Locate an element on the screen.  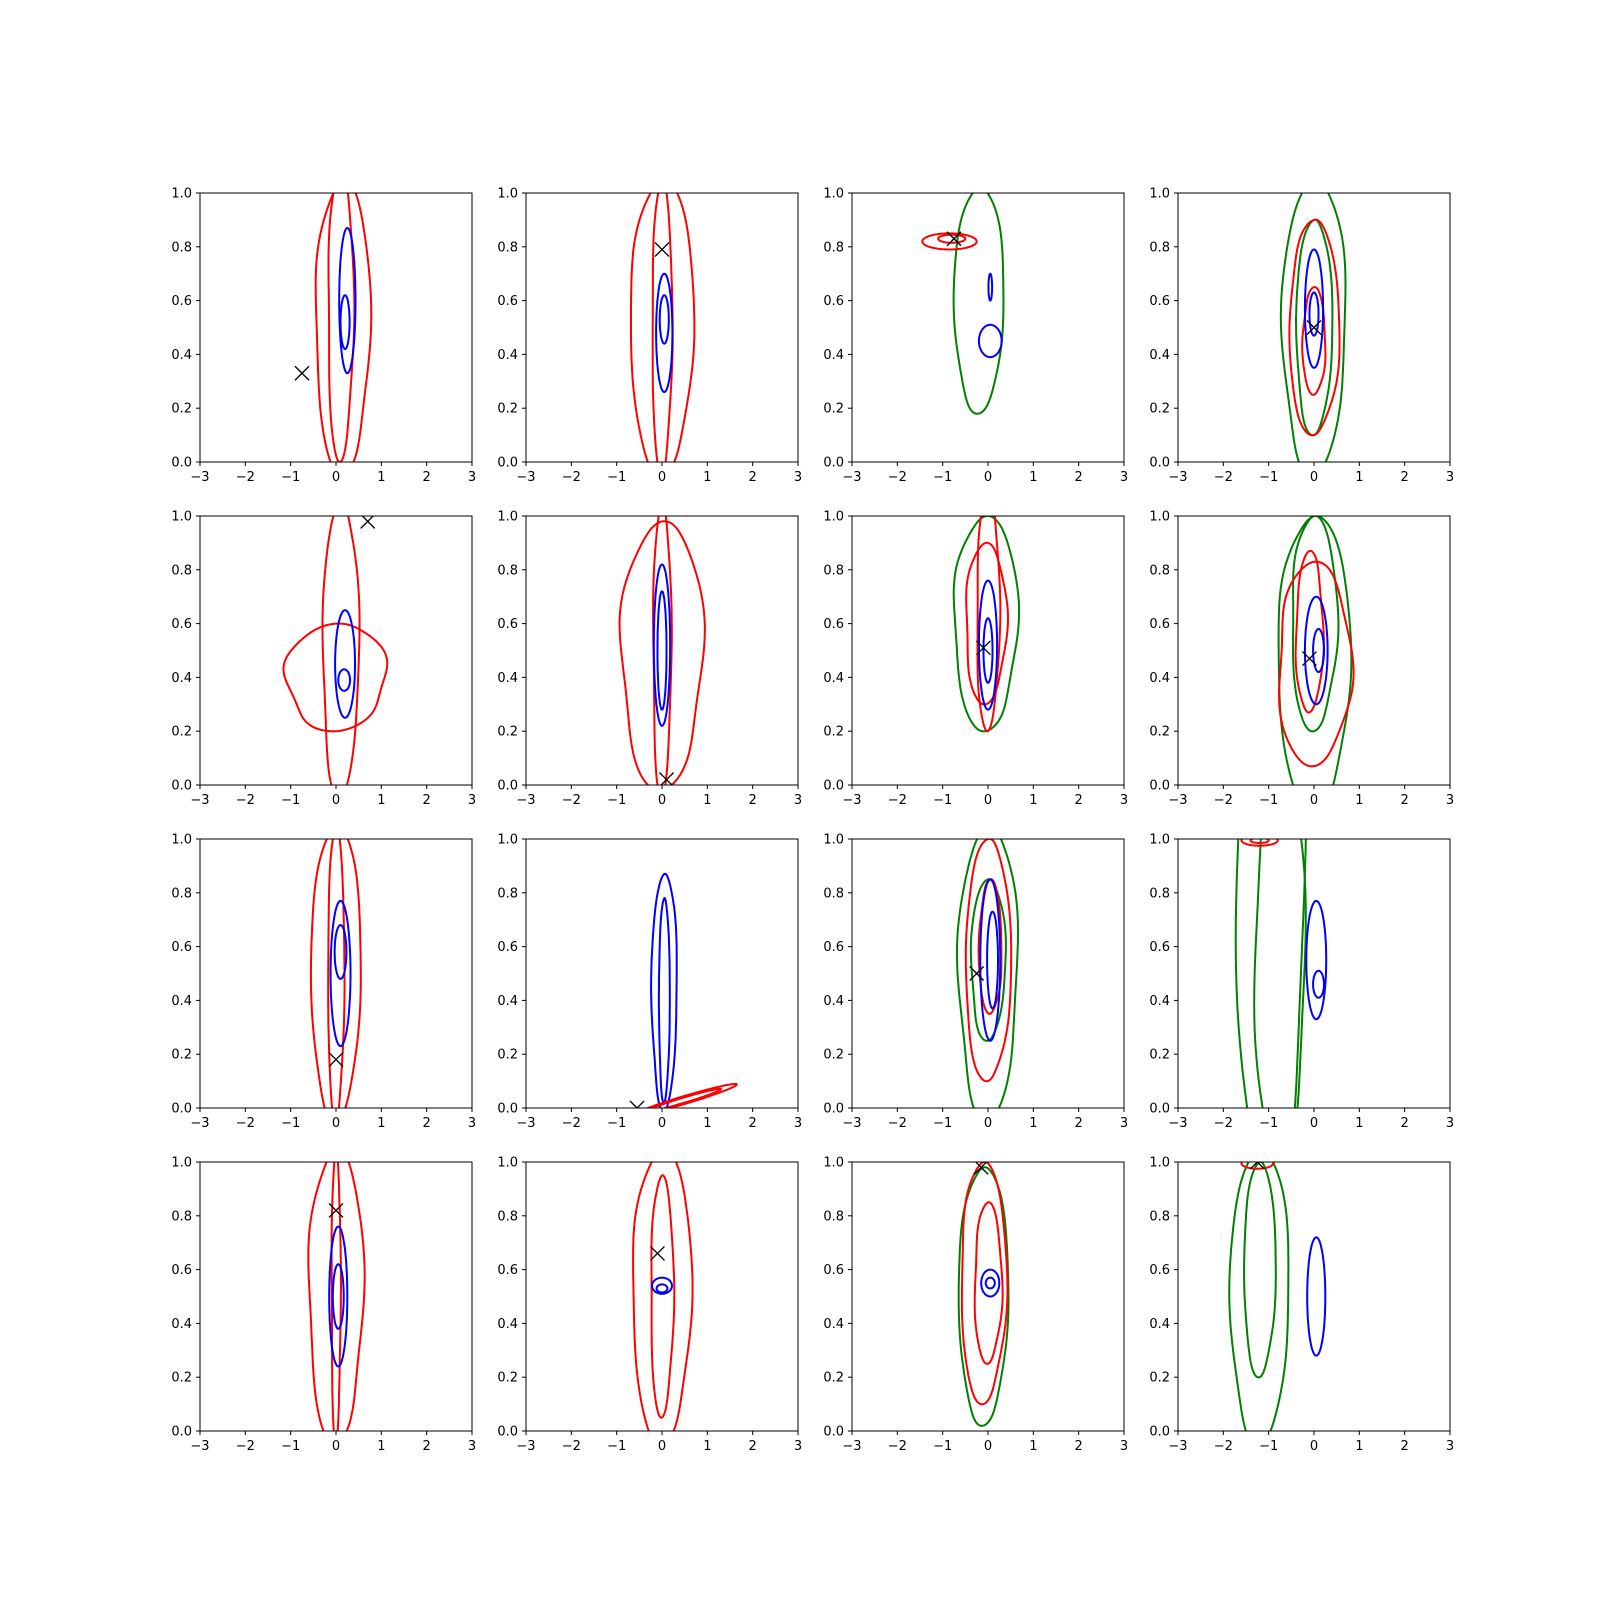
subplot-r3c4: −3 −2 −1 0 1 2 3 0.0 0.2 0.4 0.6 0.8 1.0 is located at coordinates (1301, 982).